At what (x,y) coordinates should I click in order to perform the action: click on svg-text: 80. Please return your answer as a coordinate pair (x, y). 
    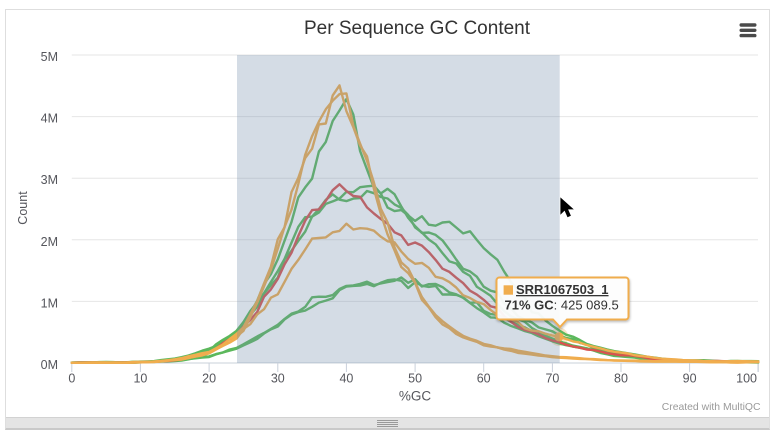
    Looking at the image, I should click on (621, 379).